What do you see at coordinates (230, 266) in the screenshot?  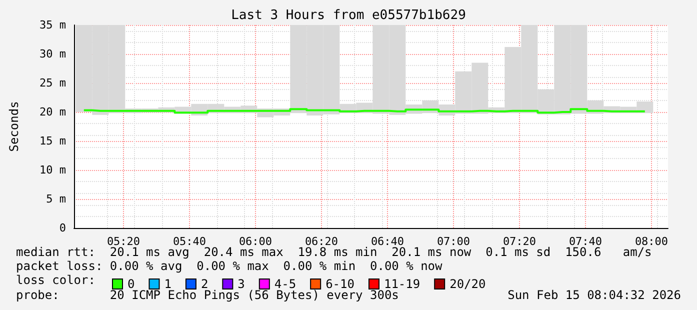 I see `text: packet loss: 0.00 % avg 0.00 % max 0.00 % min 0.00 % now` at bounding box center [230, 266].